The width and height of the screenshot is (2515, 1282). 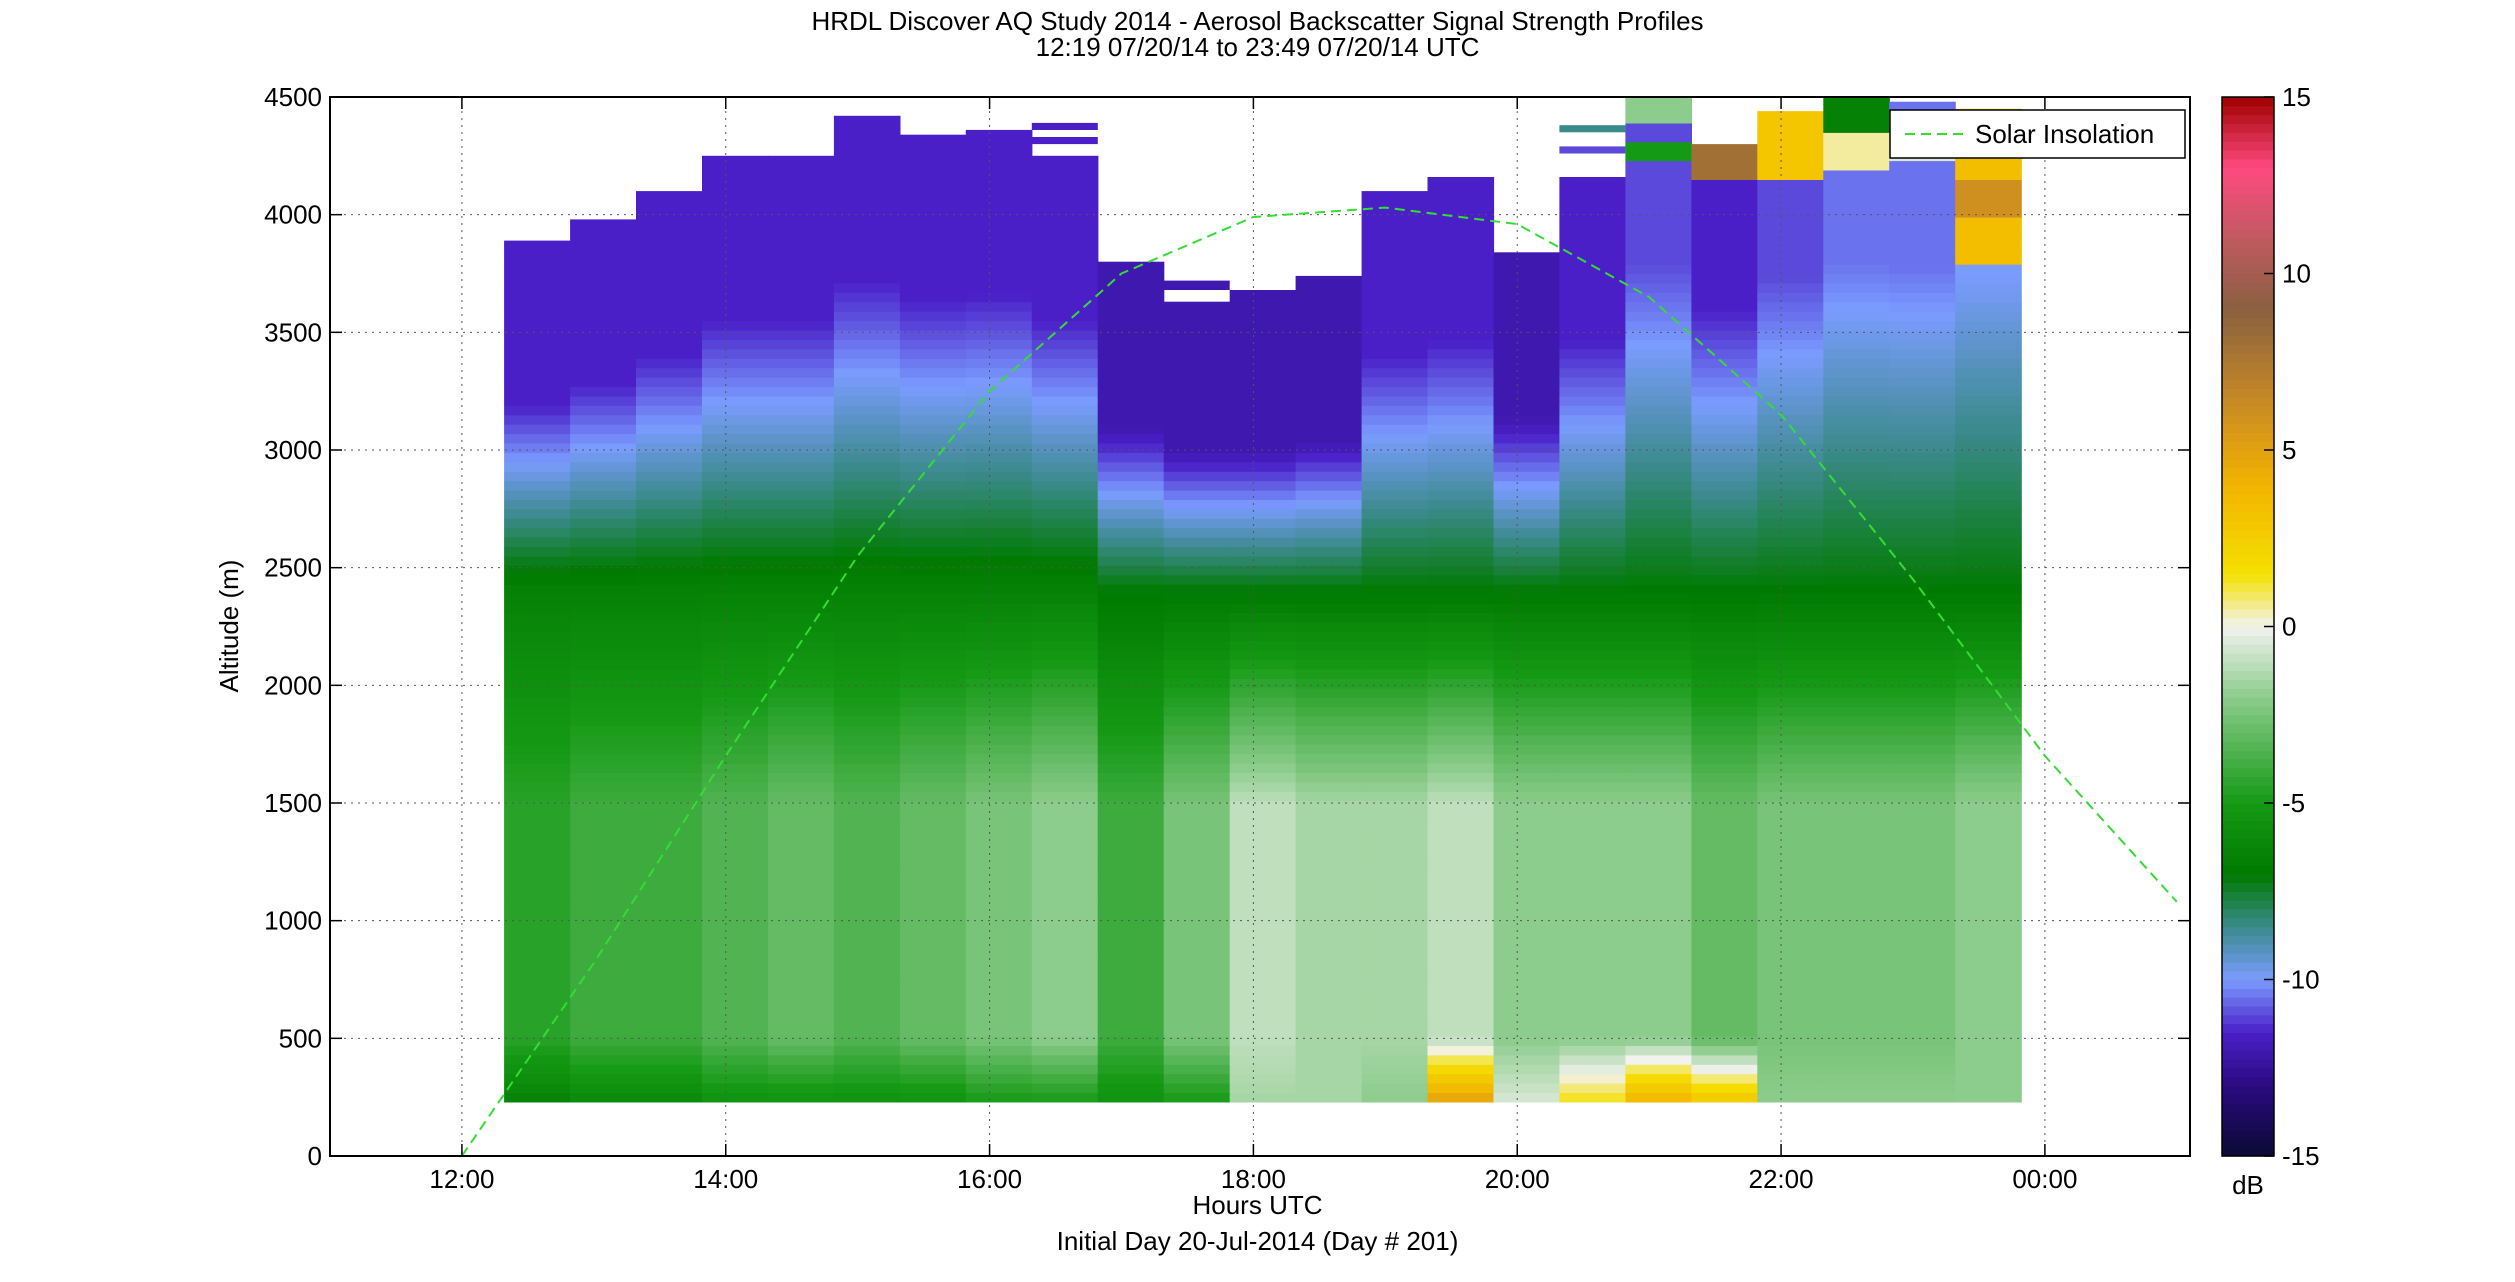 What do you see at coordinates (2301, 980) in the screenshot?
I see `colorbar-tick-label: -10` at bounding box center [2301, 980].